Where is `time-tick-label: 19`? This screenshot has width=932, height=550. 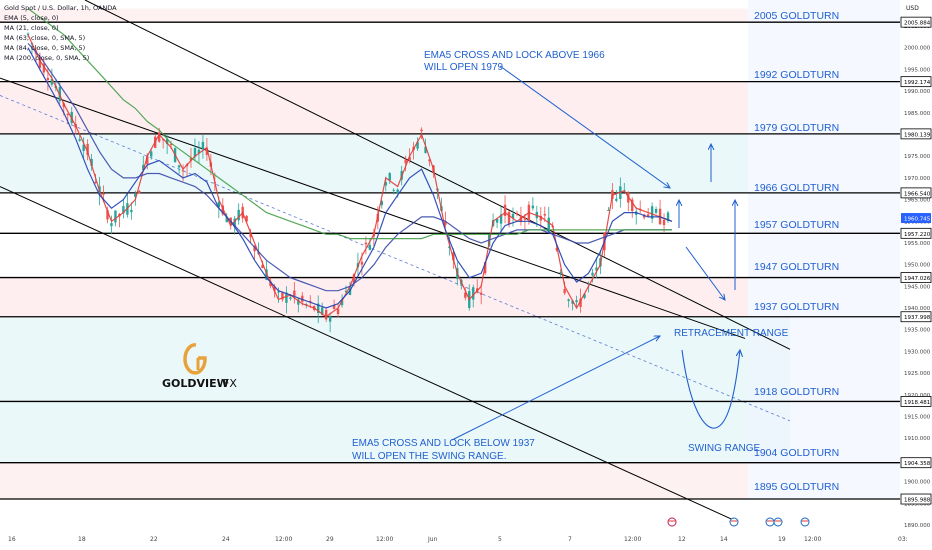 time-tick-label: 19 is located at coordinates (782, 539).